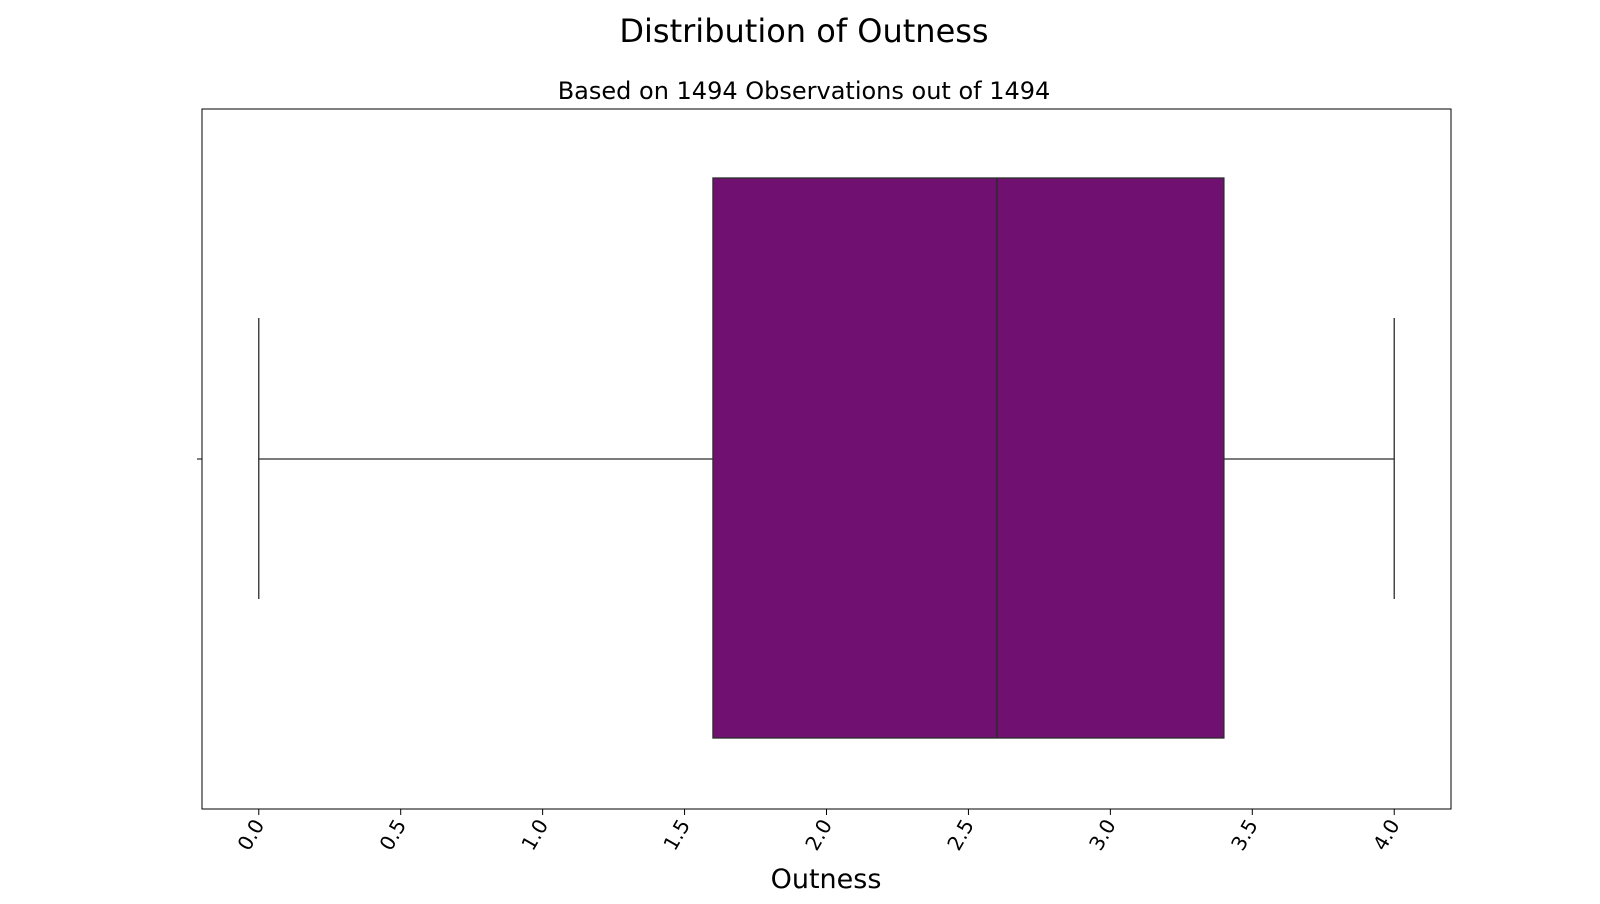 The height and width of the screenshot is (904, 1600). What do you see at coordinates (392, 835) in the screenshot?
I see `x-tick-label: 0.5` at bounding box center [392, 835].